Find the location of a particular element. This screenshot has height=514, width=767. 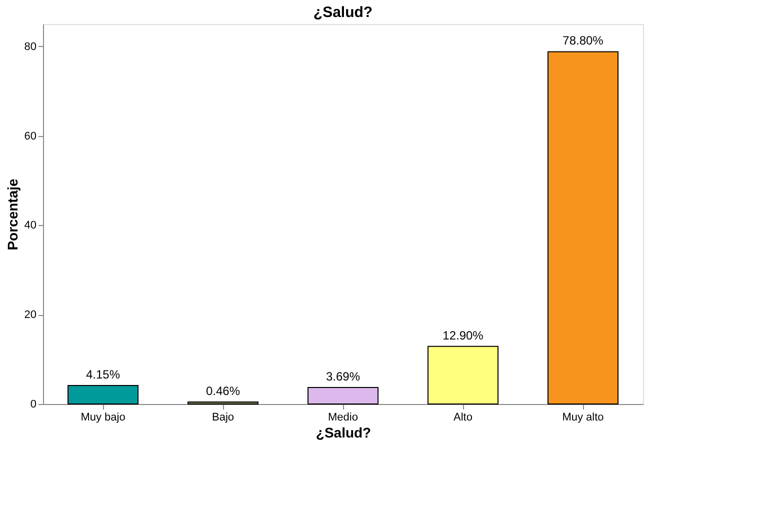

data-label: 0.46% is located at coordinates (223, 391).